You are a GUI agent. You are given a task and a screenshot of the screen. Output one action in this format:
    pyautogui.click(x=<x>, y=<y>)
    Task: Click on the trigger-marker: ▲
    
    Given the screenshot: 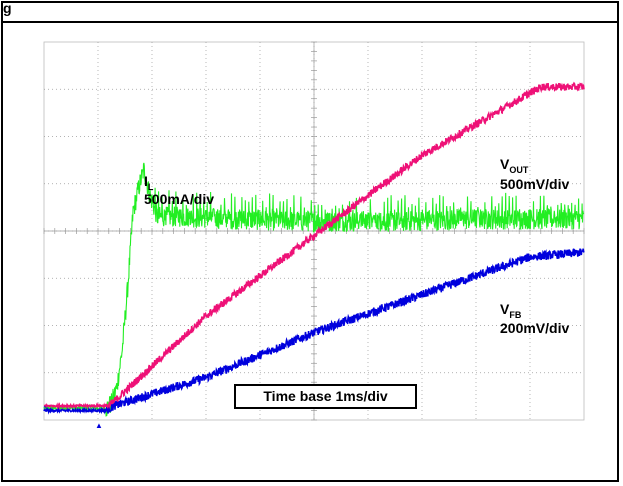 What is the action you would take?
    pyautogui.click(x=99, y=425)
    